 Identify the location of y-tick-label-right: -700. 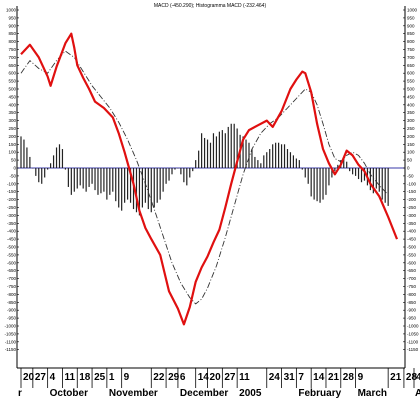
(412, 278).